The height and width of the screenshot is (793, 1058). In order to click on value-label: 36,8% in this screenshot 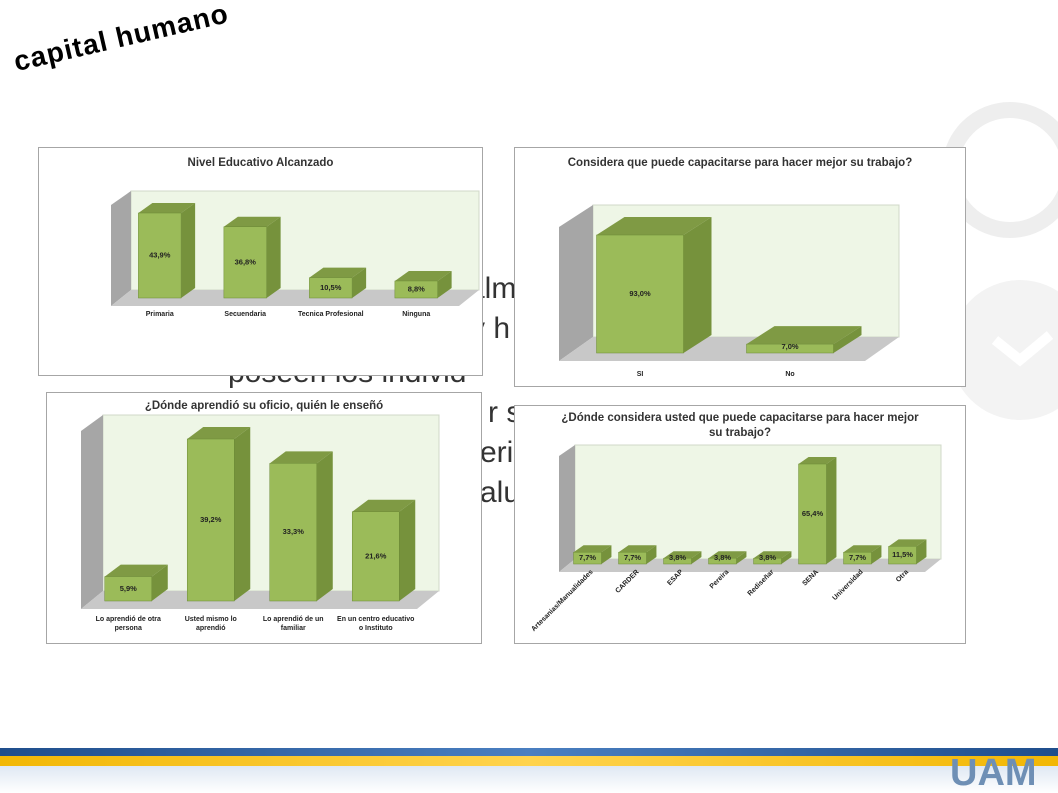, I will do `click(246, 261)`.